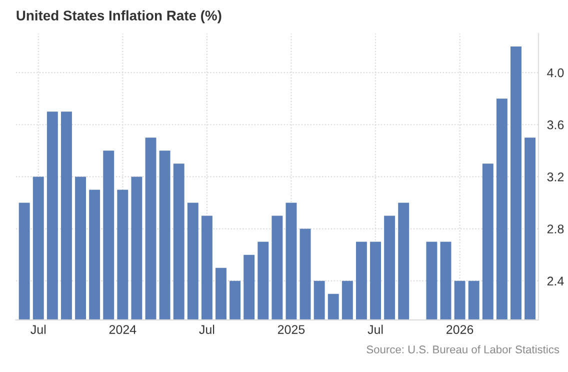 This screenshot has width=568, height=372. What do you see at coordinates (291, 329) in the screenshot?
I see `x-tick-label: 2025` at bounding box center [291, 329].